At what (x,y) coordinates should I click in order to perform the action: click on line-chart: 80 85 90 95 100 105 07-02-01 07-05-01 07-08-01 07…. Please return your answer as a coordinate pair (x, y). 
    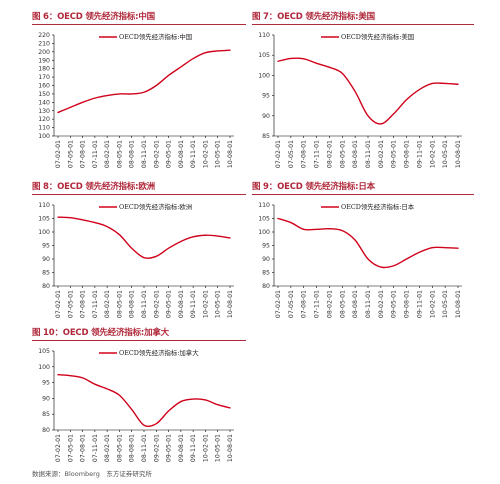
    Looking at the image, I should click on (136, 405).